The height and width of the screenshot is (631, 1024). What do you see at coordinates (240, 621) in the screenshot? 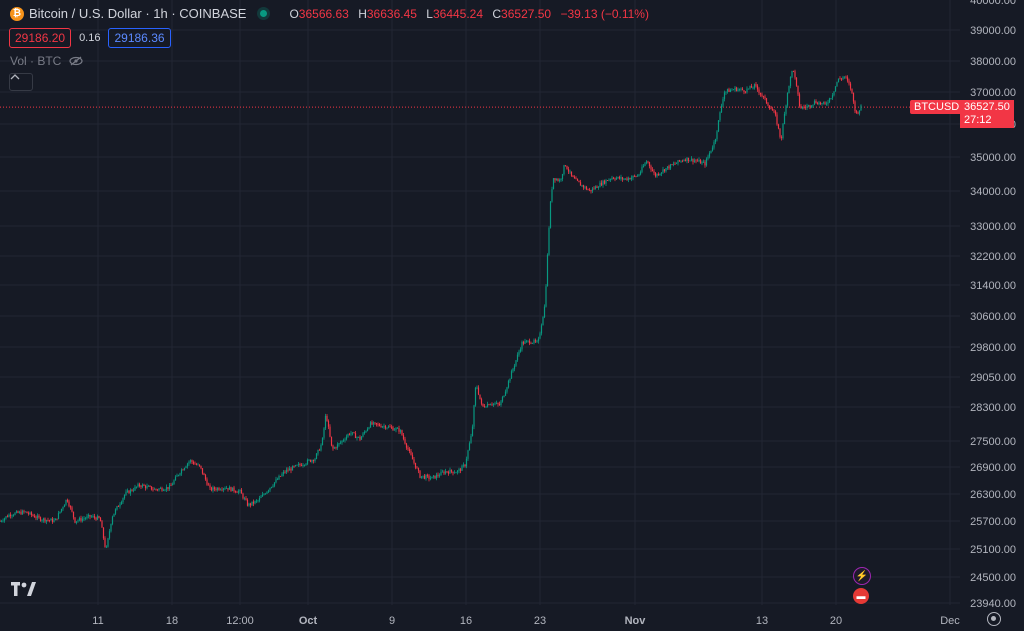
I see `x-tick-label: 12:00` at bounding box center [240, 621].